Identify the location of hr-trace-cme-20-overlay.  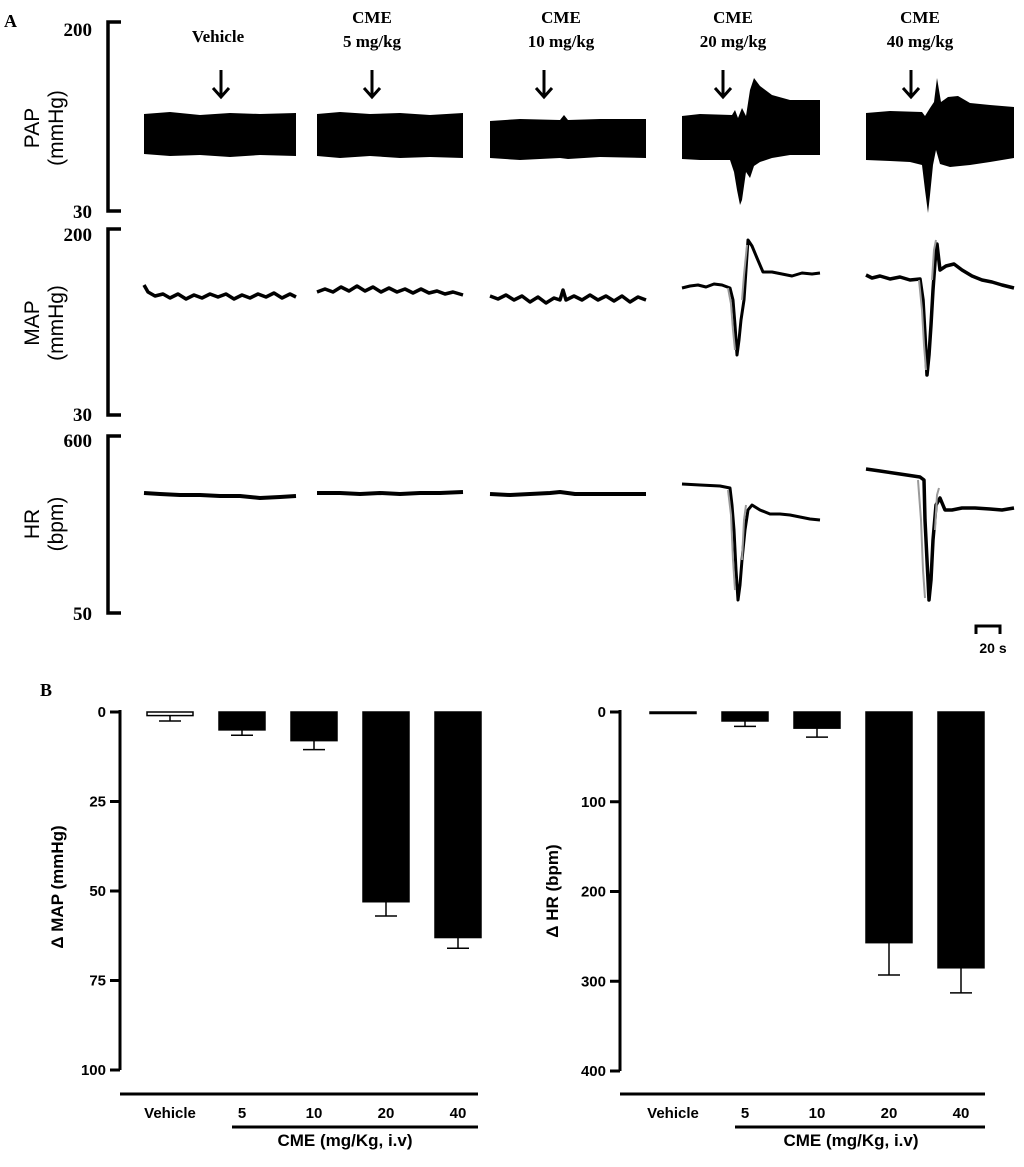
(737, 540).